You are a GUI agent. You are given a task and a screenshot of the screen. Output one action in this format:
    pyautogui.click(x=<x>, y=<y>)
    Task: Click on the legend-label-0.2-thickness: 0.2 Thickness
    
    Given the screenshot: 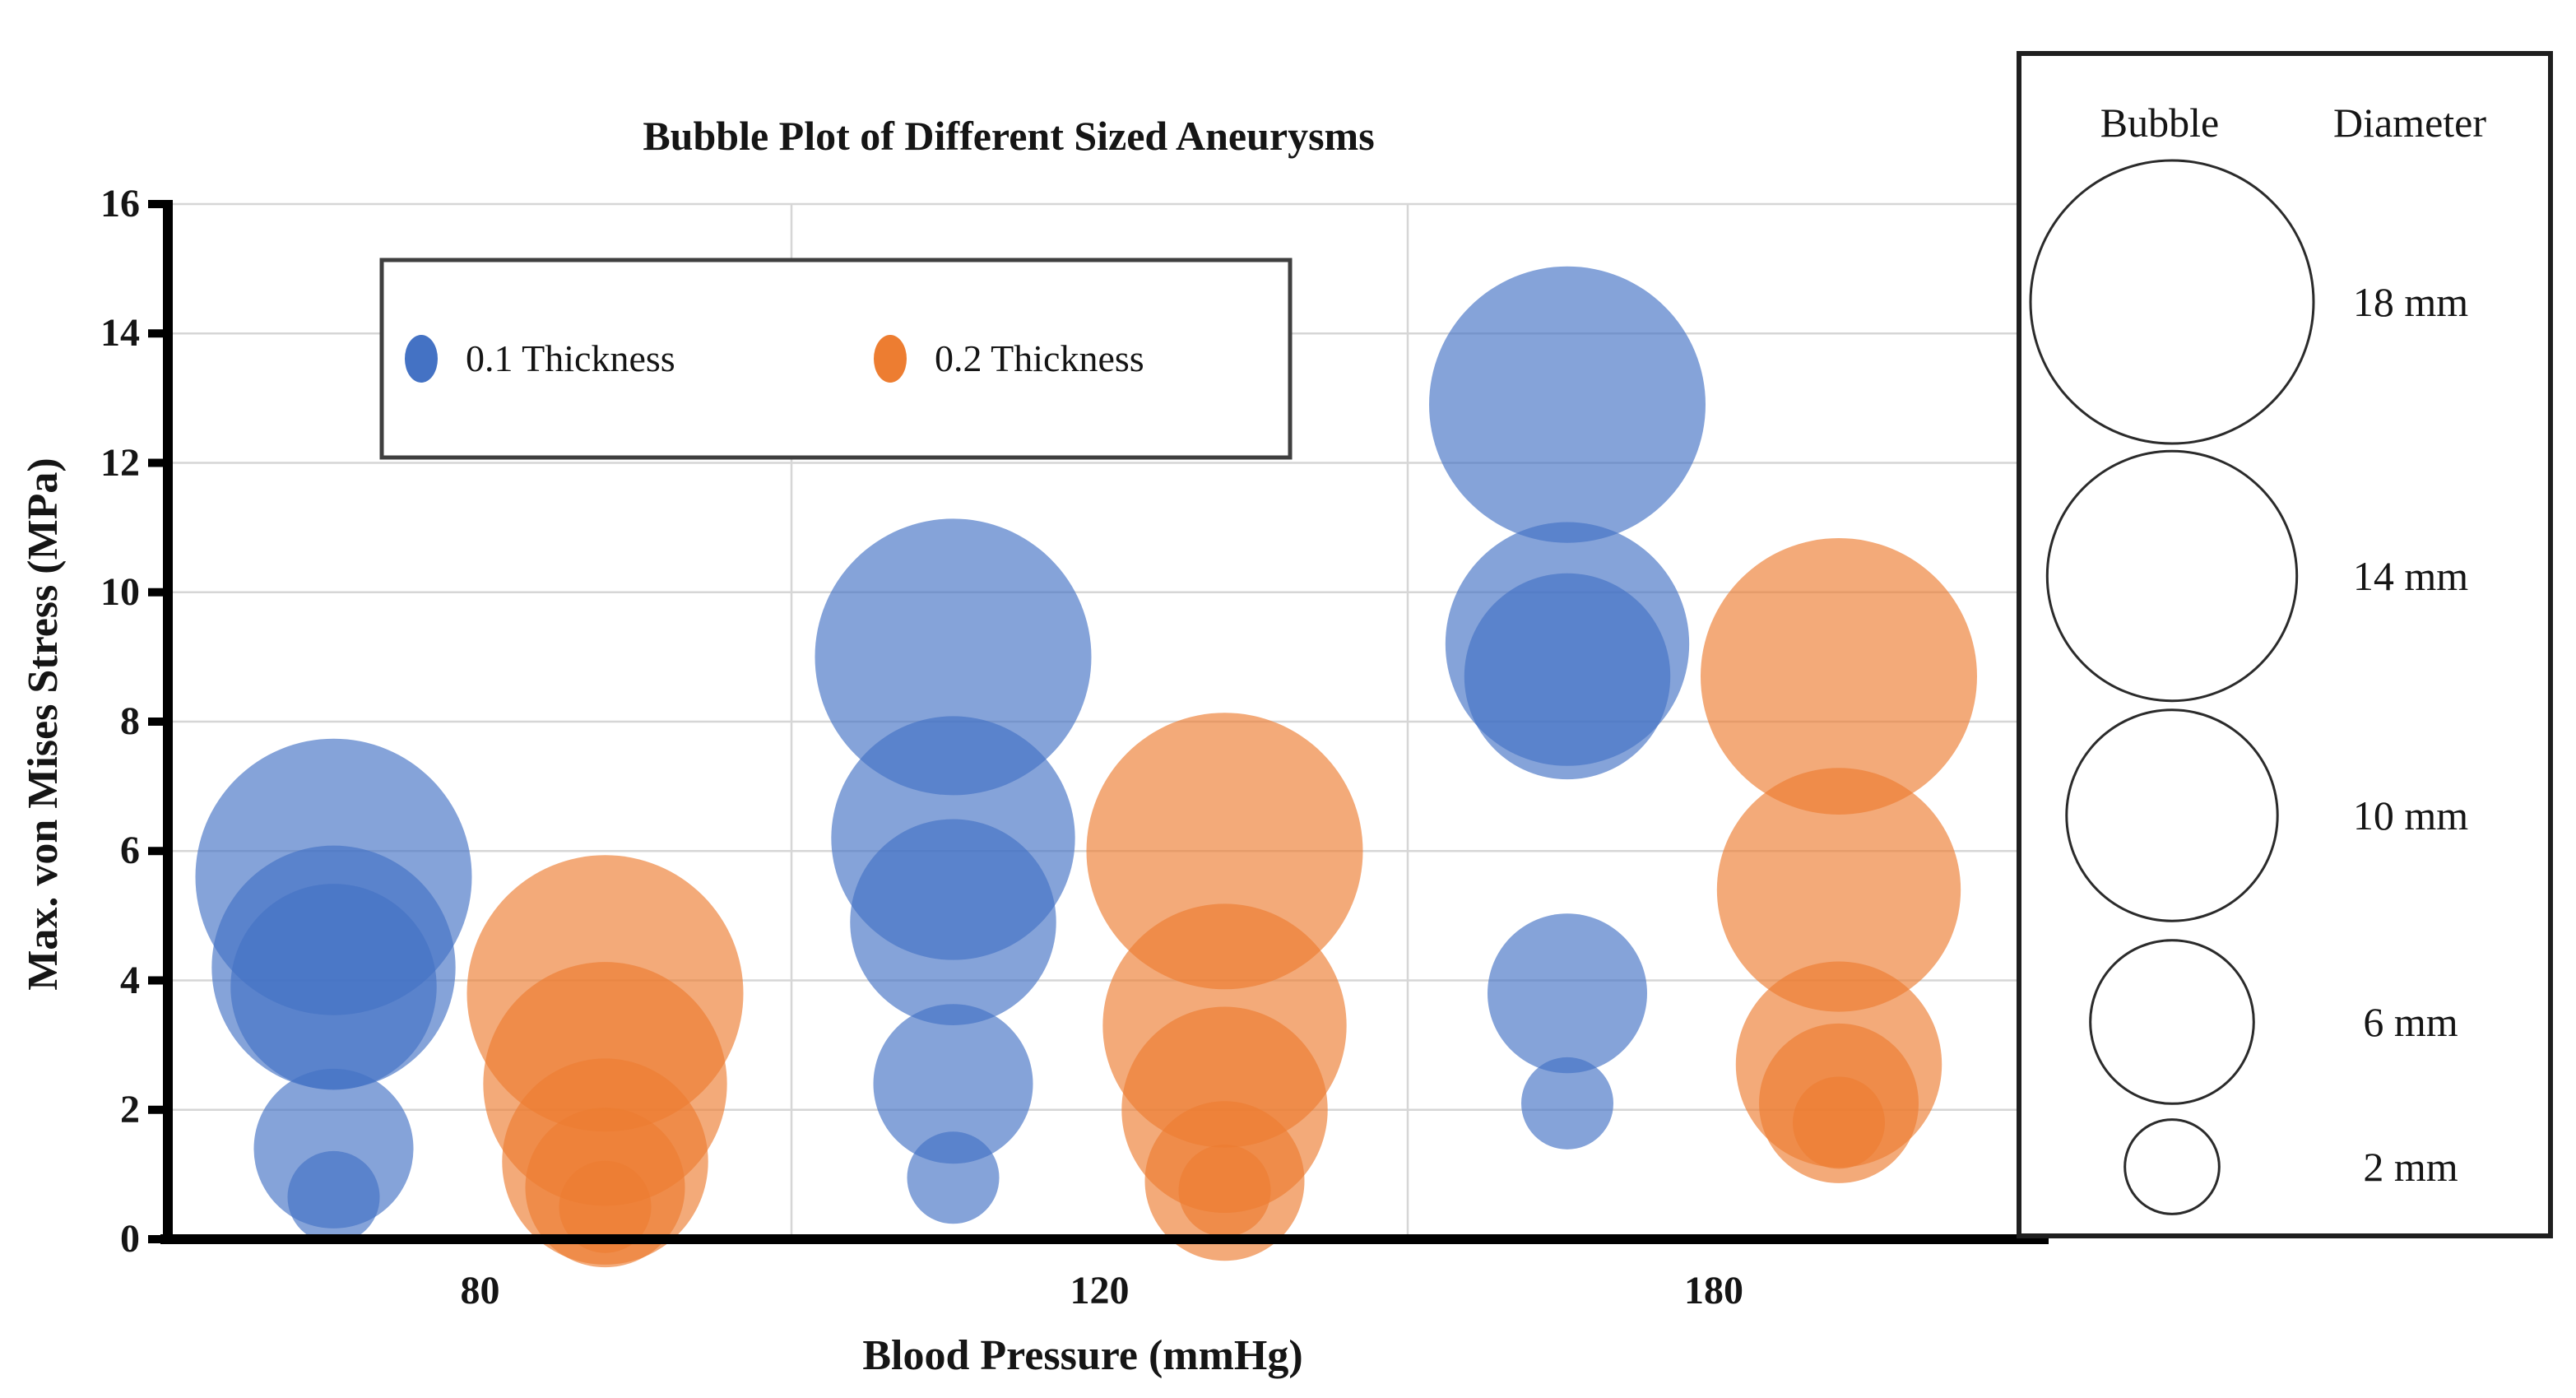 What is the action you would take?
    pyautogui.click(x=1039, y=358)
    